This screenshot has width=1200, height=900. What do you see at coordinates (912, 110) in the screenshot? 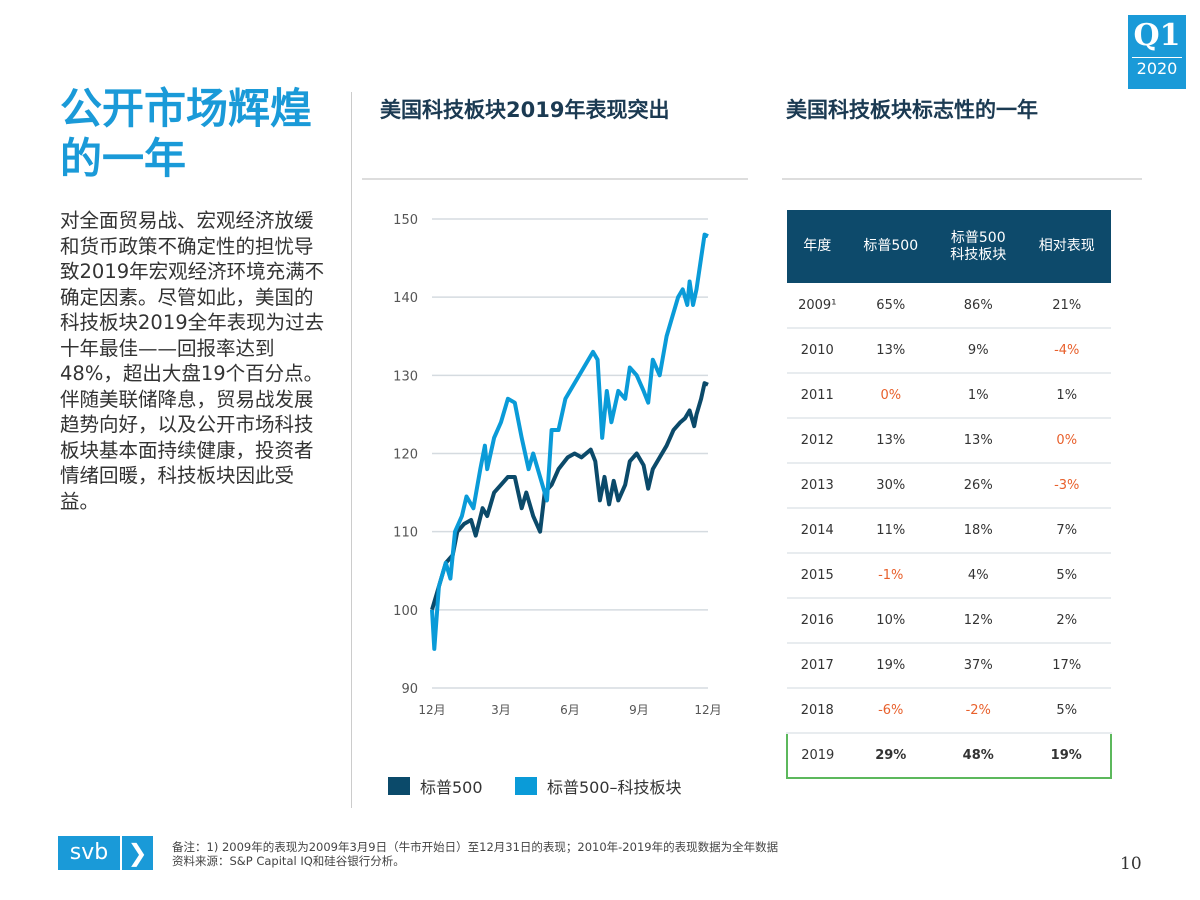
I see `table-title: 美国科技板块标志性的一年` at bounding box center [912, 110].